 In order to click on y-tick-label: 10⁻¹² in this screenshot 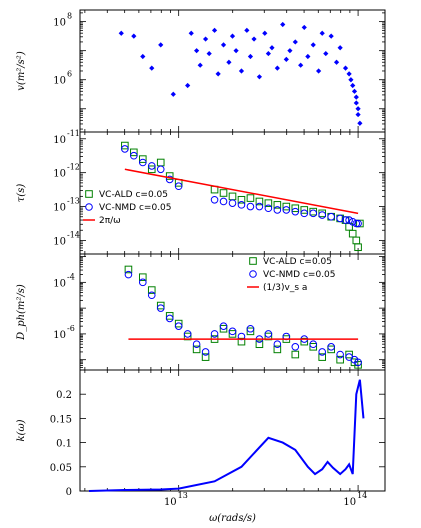, I will do `click(66, 171)`.